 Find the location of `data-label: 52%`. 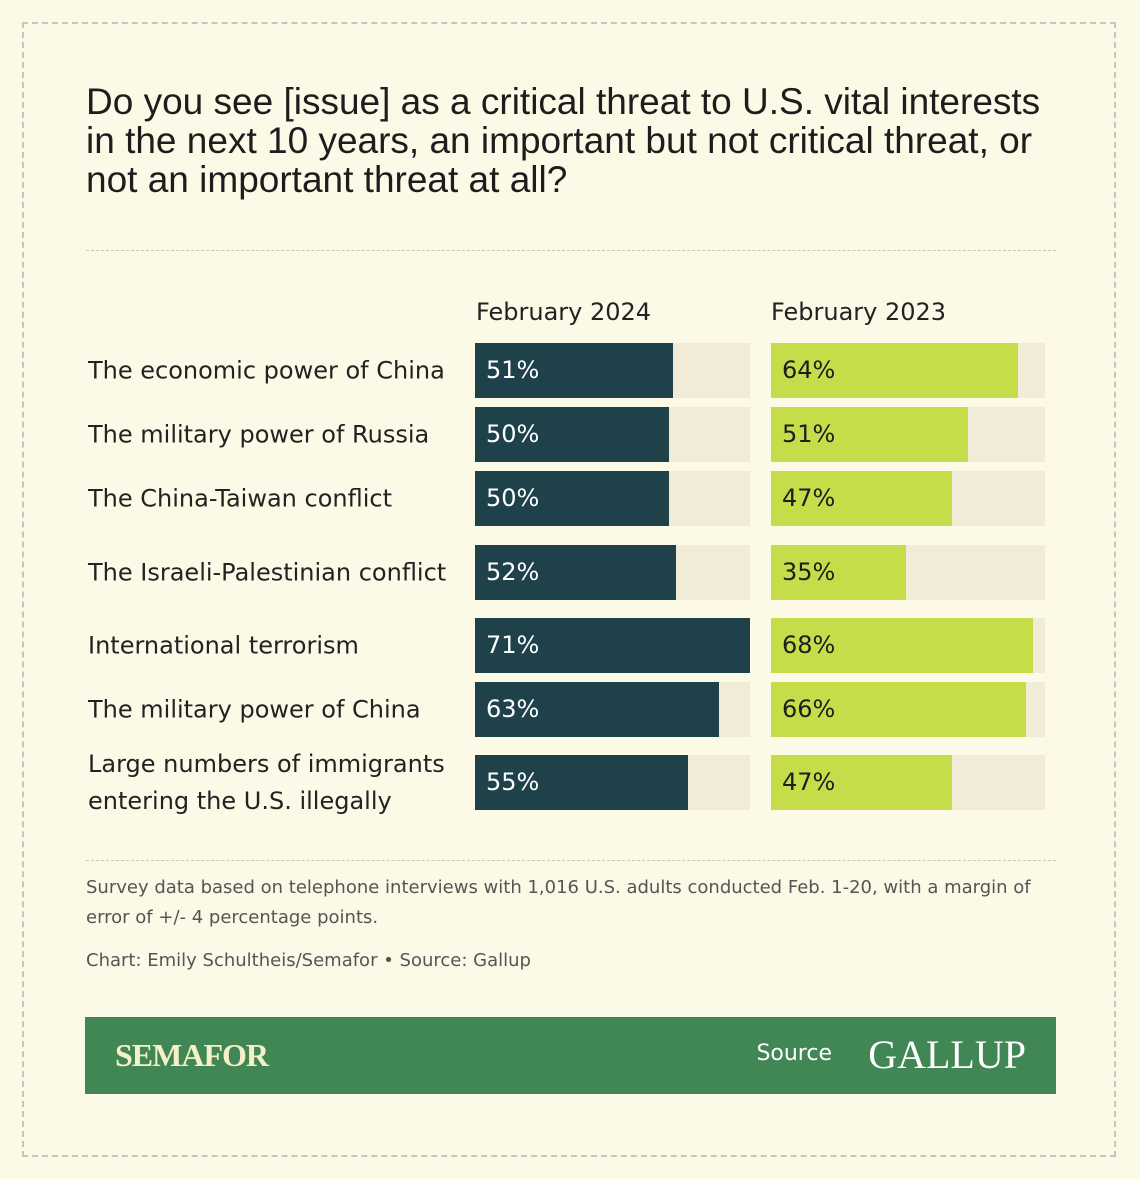

data-label: 52% is located at coordinates (513, 572).